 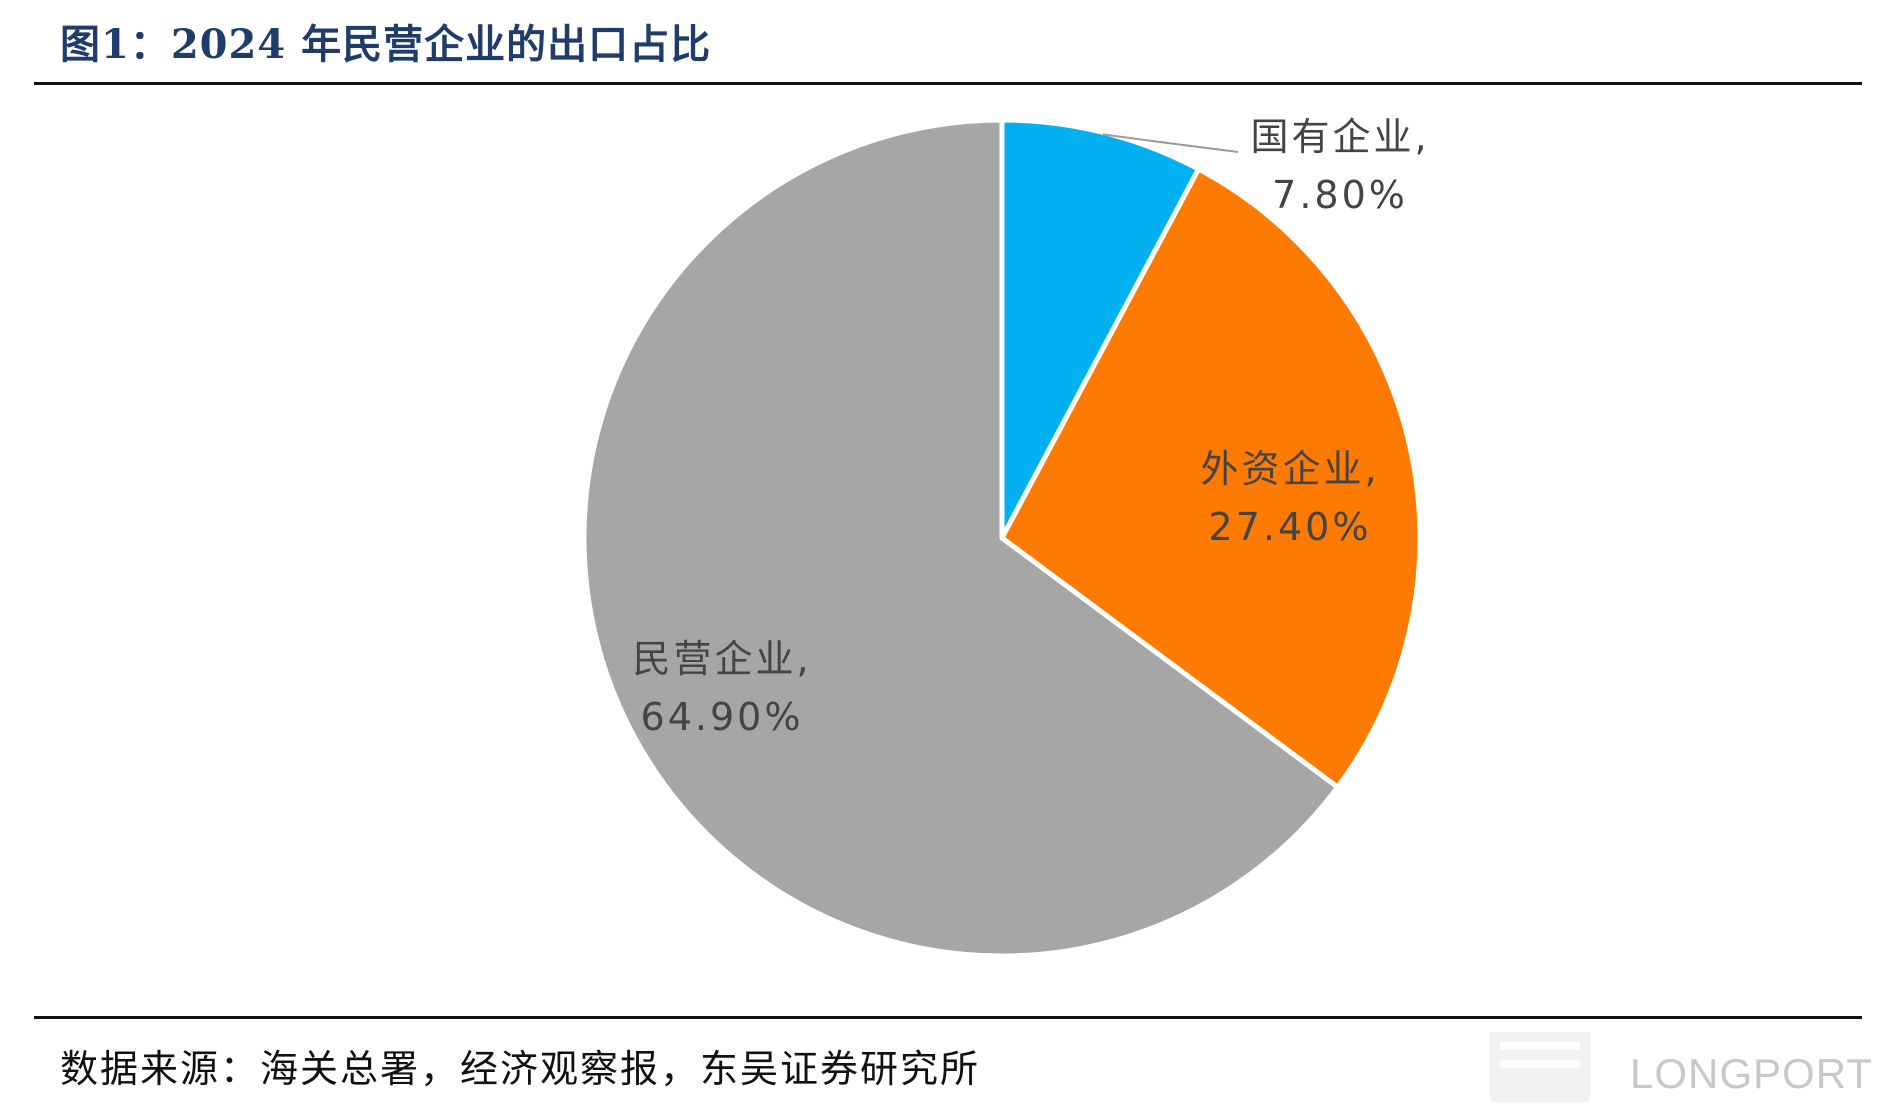 I want to click on slice-label-2: 民营企业,, so click(x=721, y=659).